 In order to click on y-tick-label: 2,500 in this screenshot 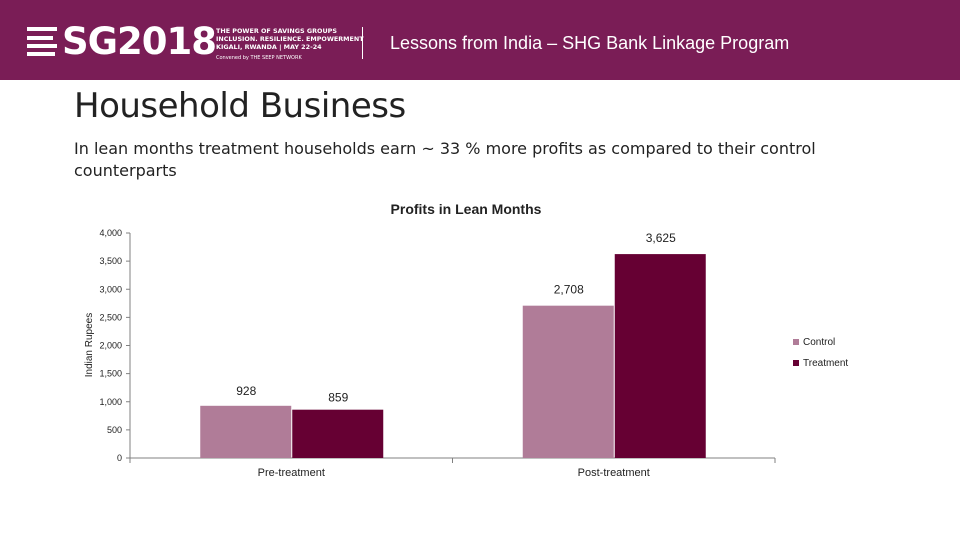, I will do `click(110, 317)`.